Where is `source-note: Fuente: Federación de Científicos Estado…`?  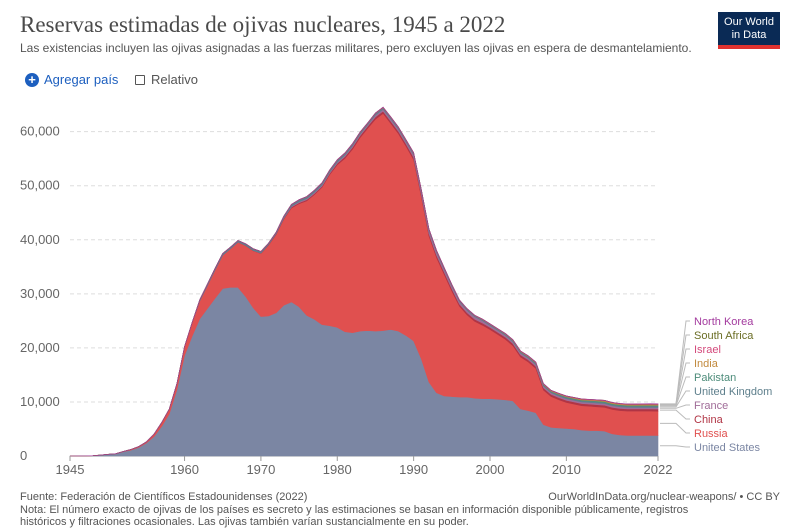 source-note: Fuente: Federación de Científicos Estado… is located at coordinates (164, 497).